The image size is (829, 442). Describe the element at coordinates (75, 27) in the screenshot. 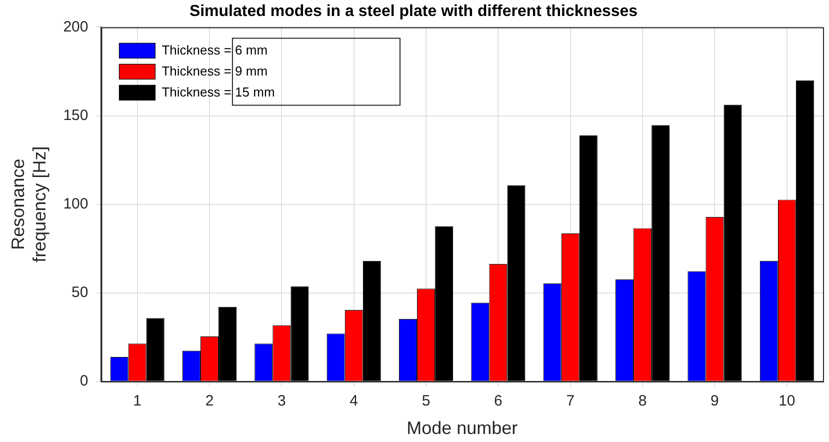

I see `y-tick-label: 200` at that location.